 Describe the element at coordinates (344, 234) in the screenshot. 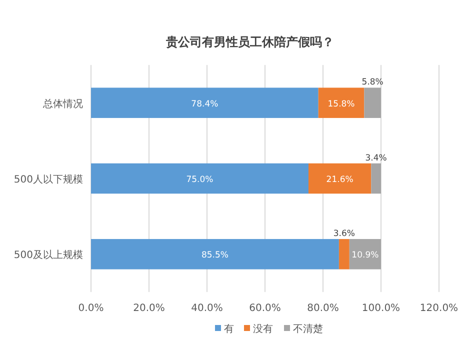

I see `data-label: 3.6%` at that location.